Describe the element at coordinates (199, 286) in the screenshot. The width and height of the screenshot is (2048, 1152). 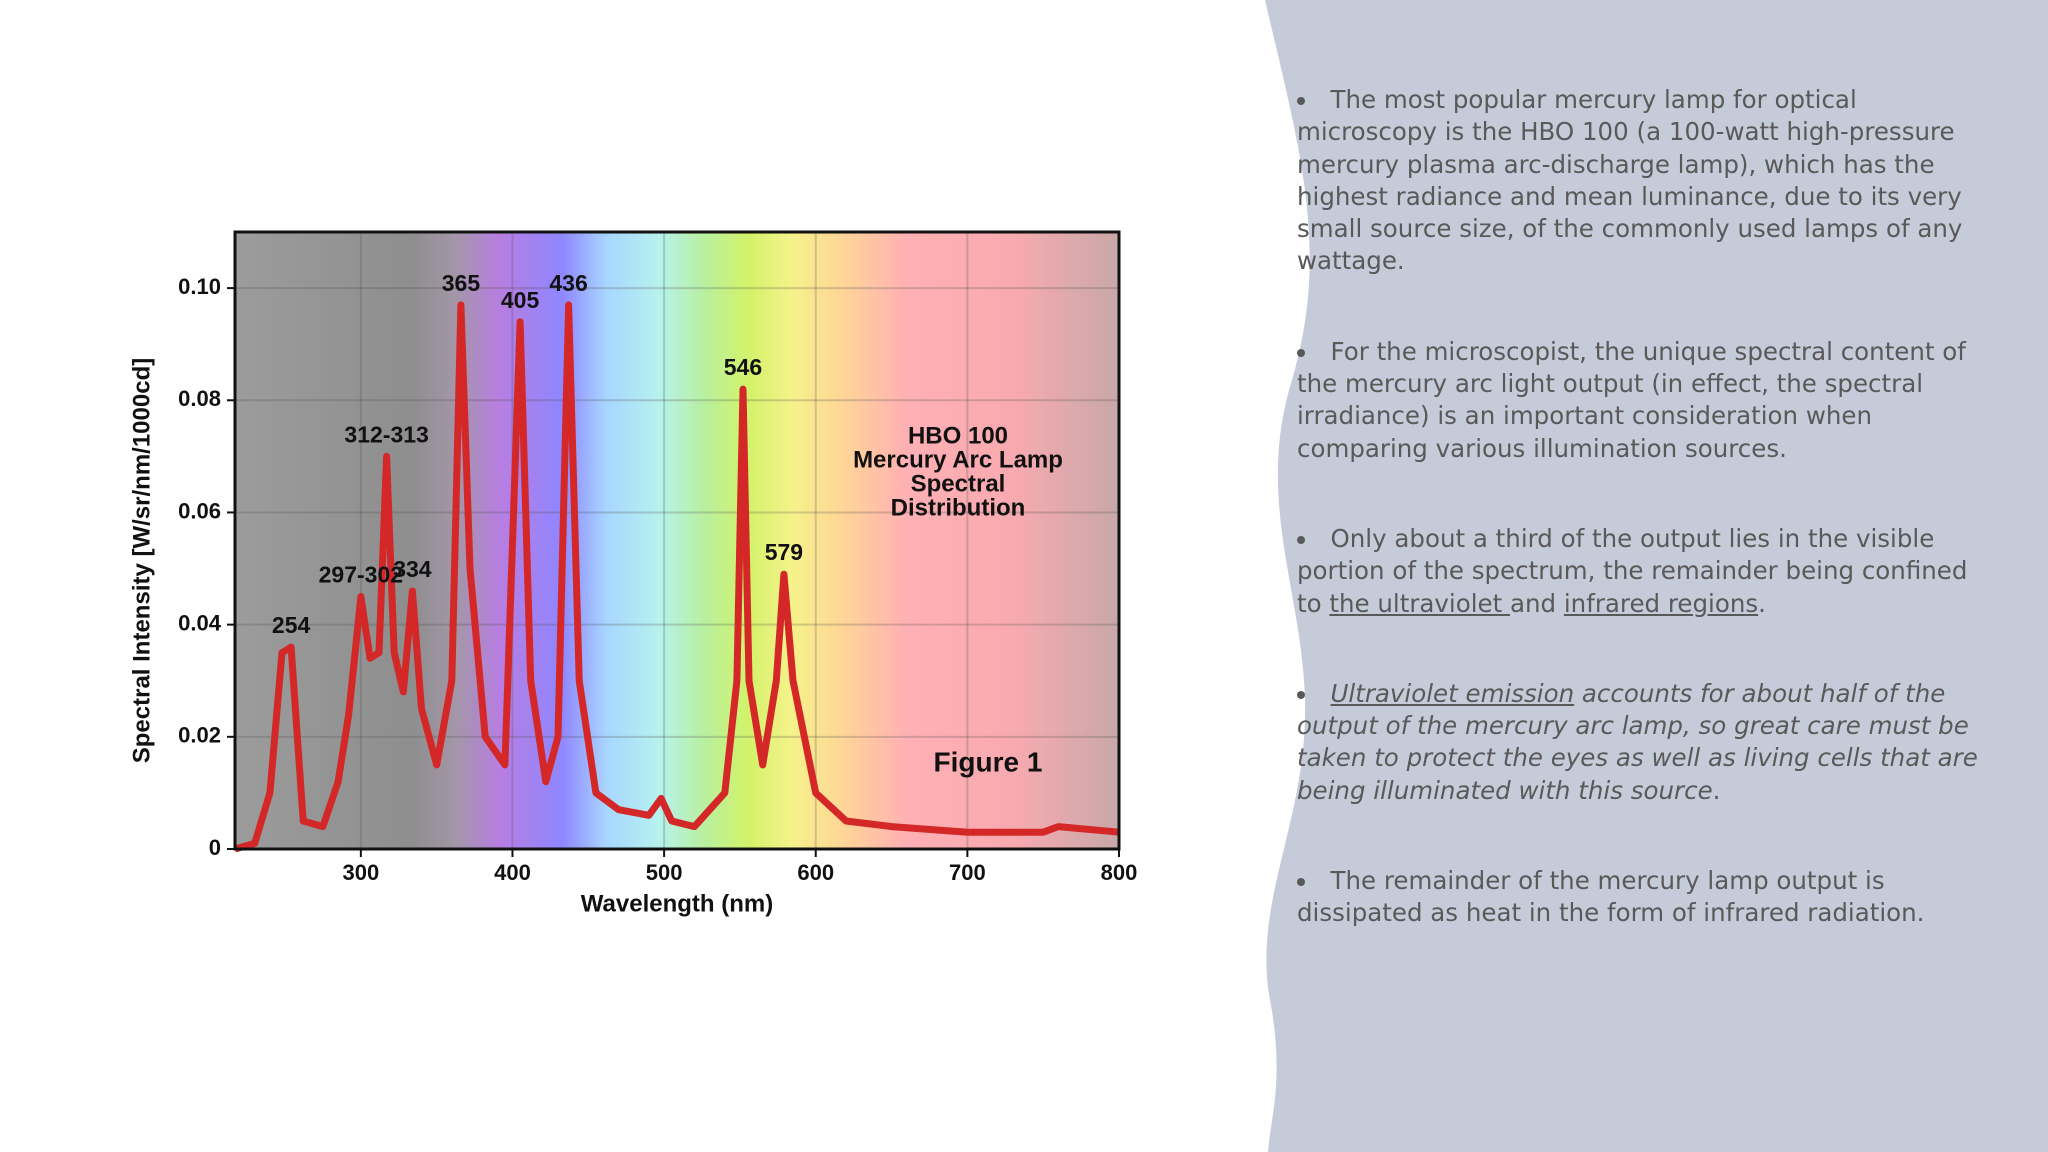
I see `y-tick-label: 0.10` at that location.